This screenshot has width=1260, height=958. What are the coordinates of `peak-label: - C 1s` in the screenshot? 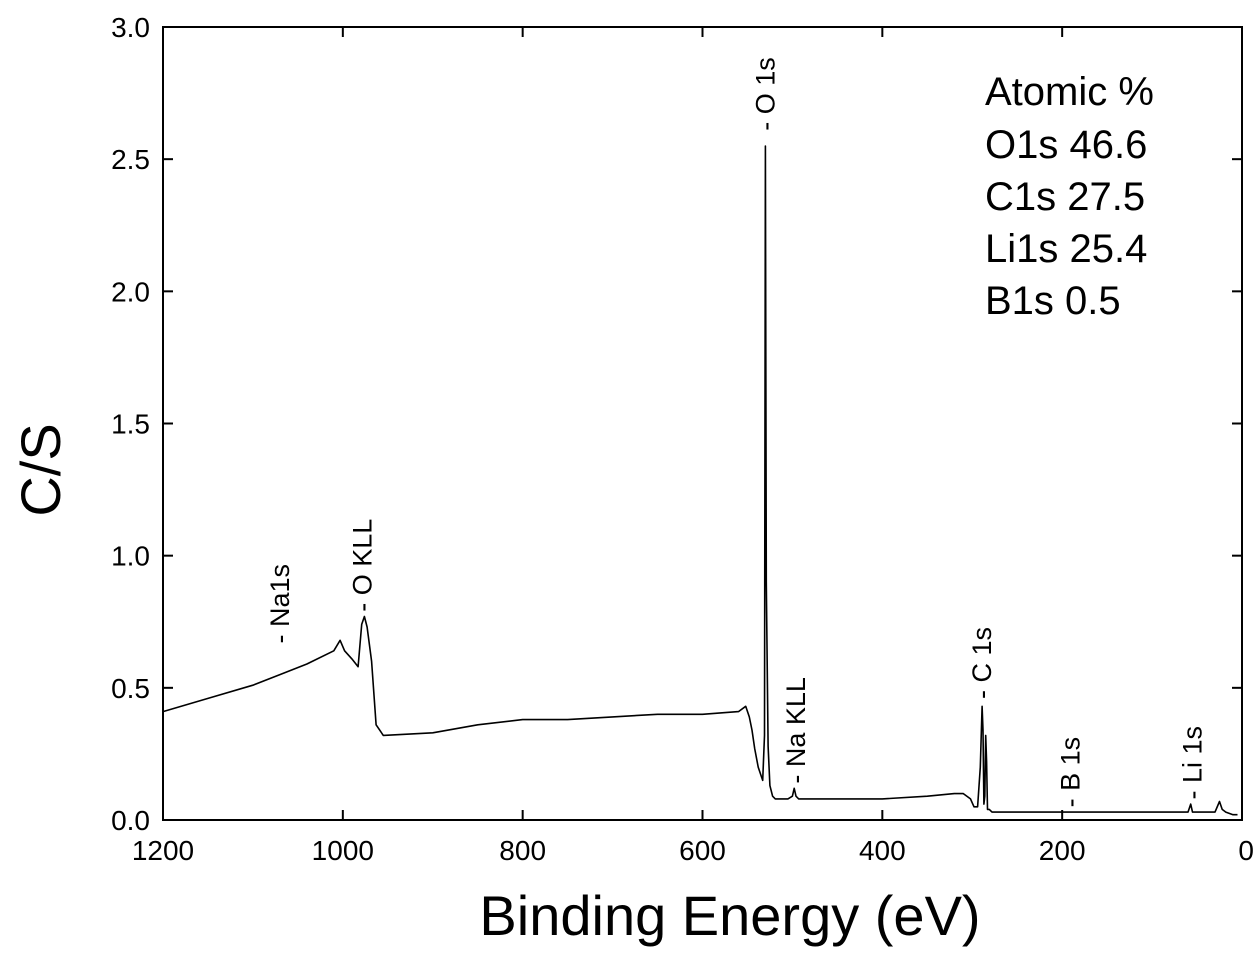 It's located at (982, 663).